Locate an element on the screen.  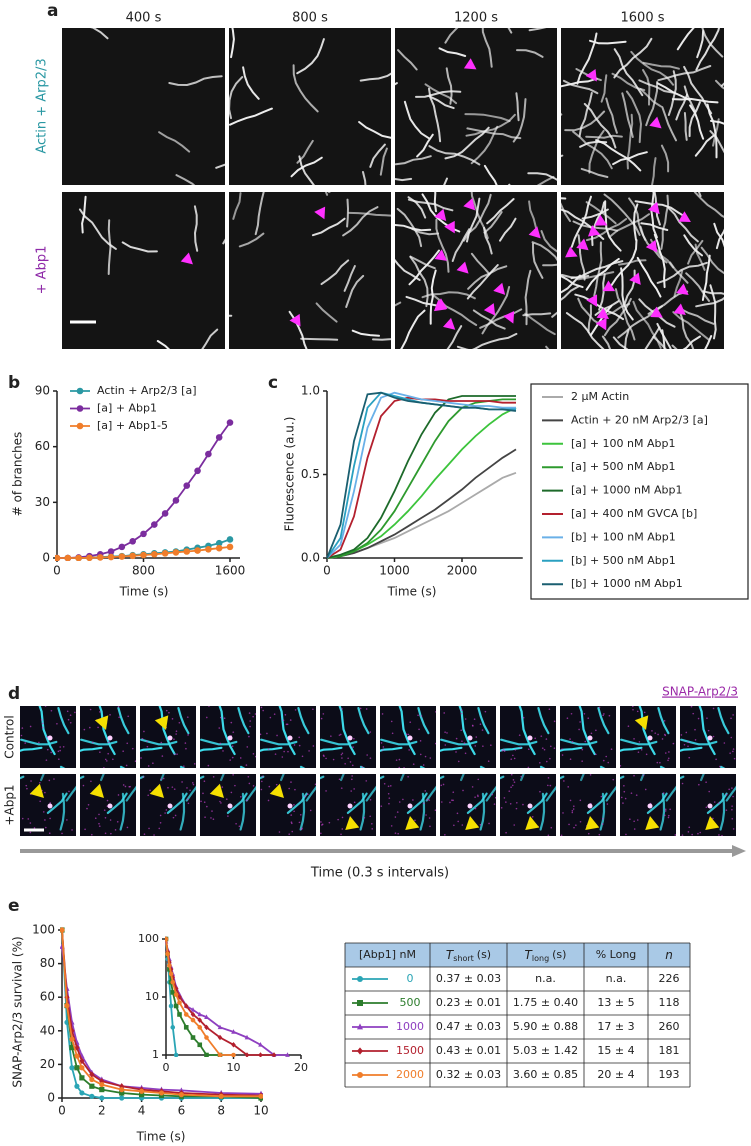
x-tick-label: 6 is located at coordinates (182, 1111).